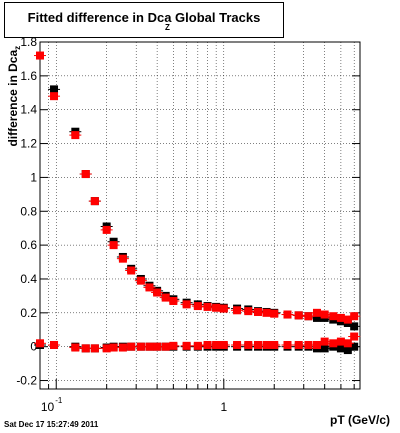 The height and width of the screenshot is (433, 400). What do you see at coordinates (14, 96) in the screenshot?
I see `y-axis-title: difference in Dcaz` at bounding box center [14, 96].